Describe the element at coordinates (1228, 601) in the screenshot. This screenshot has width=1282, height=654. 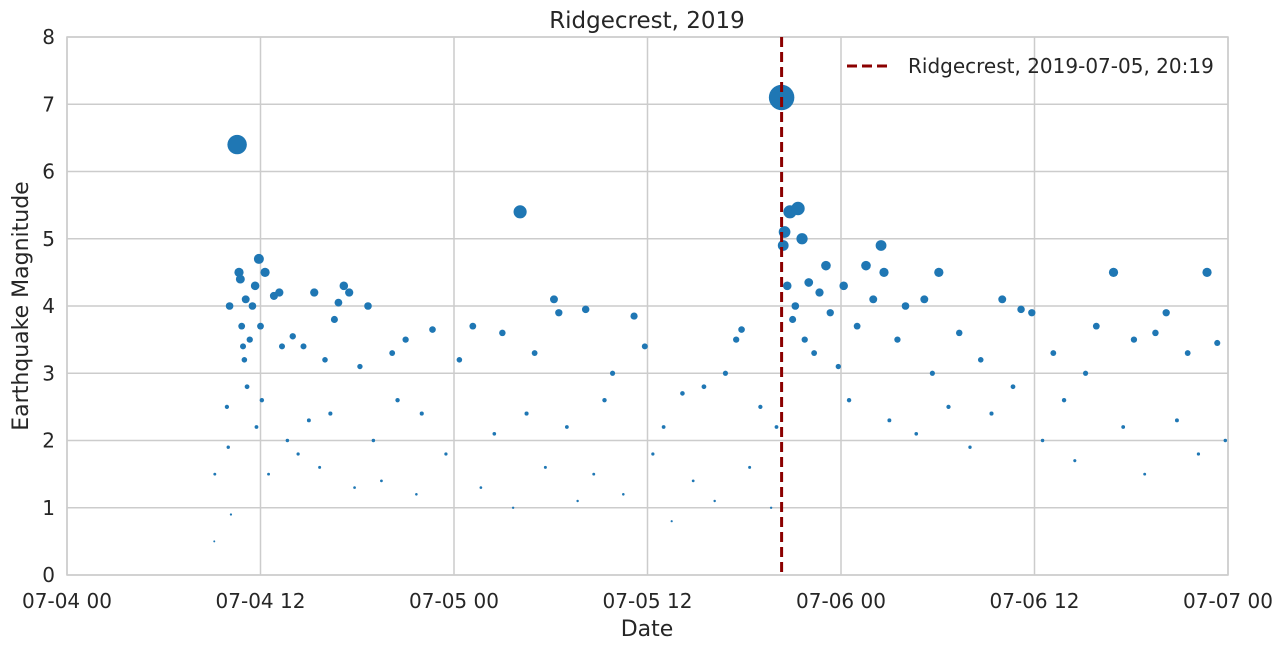
I see `x-tick-label: 07-07 00` at that location.